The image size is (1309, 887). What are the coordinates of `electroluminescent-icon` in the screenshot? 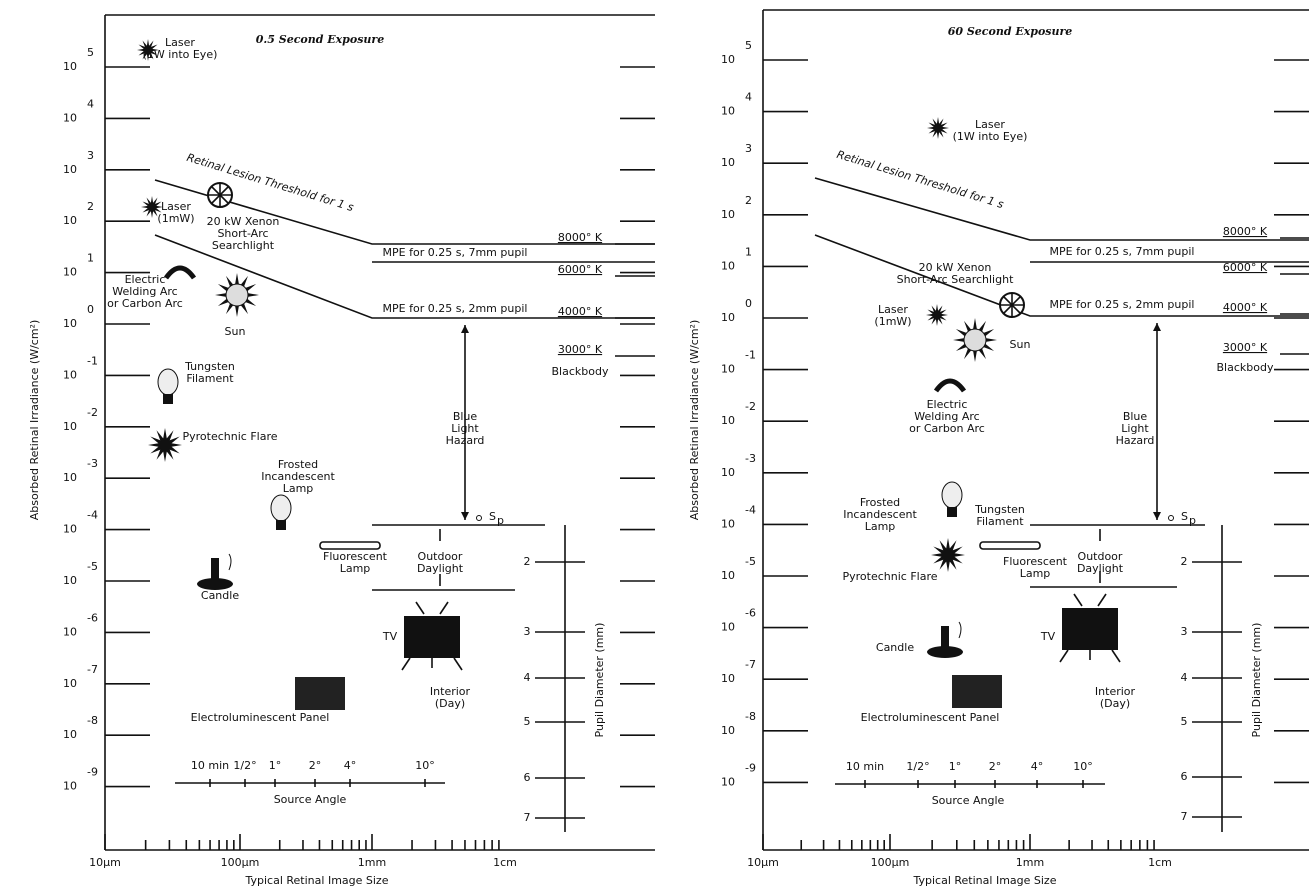 It's located at (320, 693).